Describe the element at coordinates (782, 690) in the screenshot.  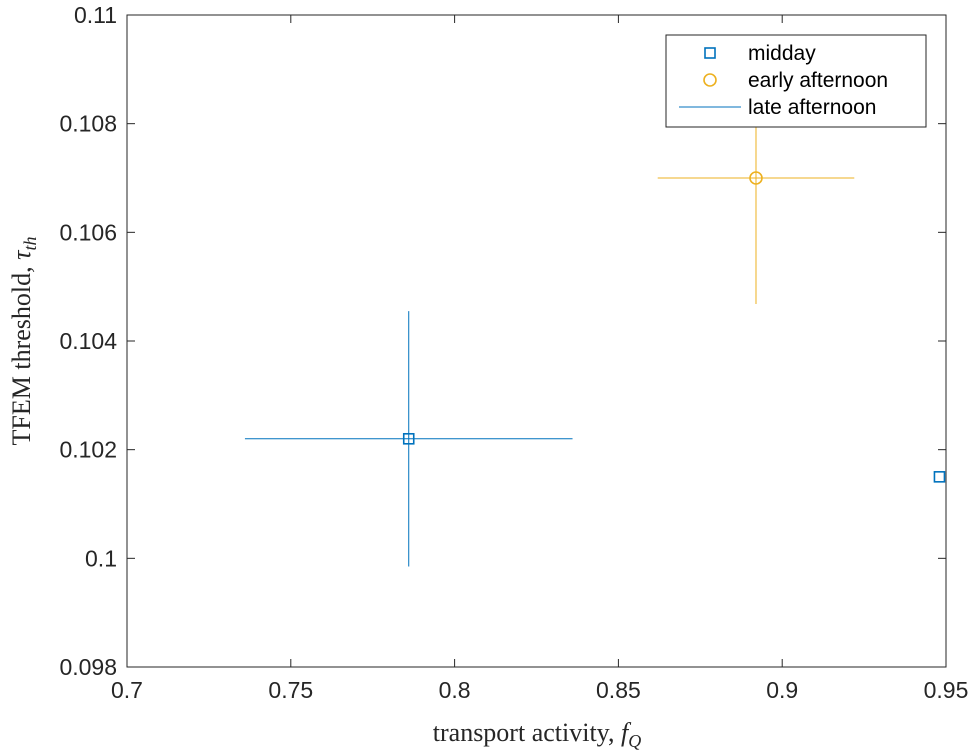
I see `x-tick-label: 0.9` at that location.